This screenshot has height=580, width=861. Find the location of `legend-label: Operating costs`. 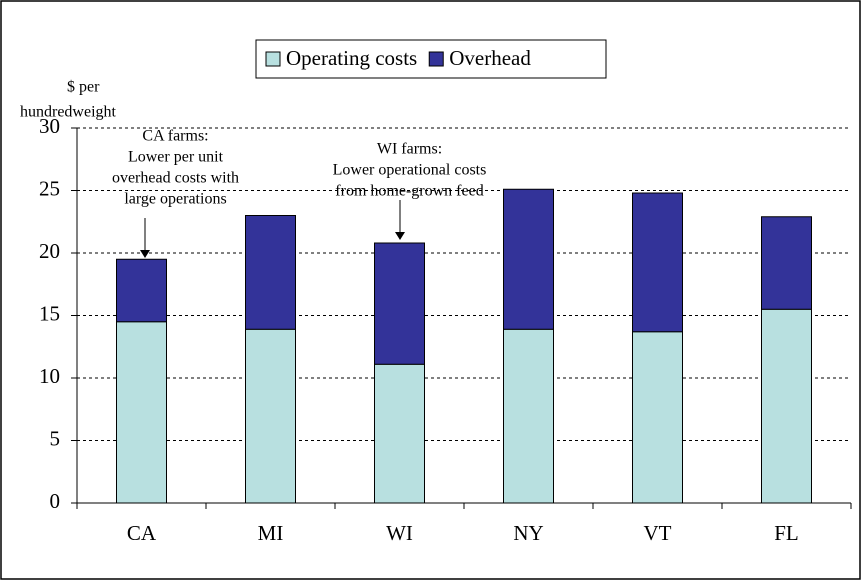

legend-label: Operating costs is located at coordinates (351, 58).